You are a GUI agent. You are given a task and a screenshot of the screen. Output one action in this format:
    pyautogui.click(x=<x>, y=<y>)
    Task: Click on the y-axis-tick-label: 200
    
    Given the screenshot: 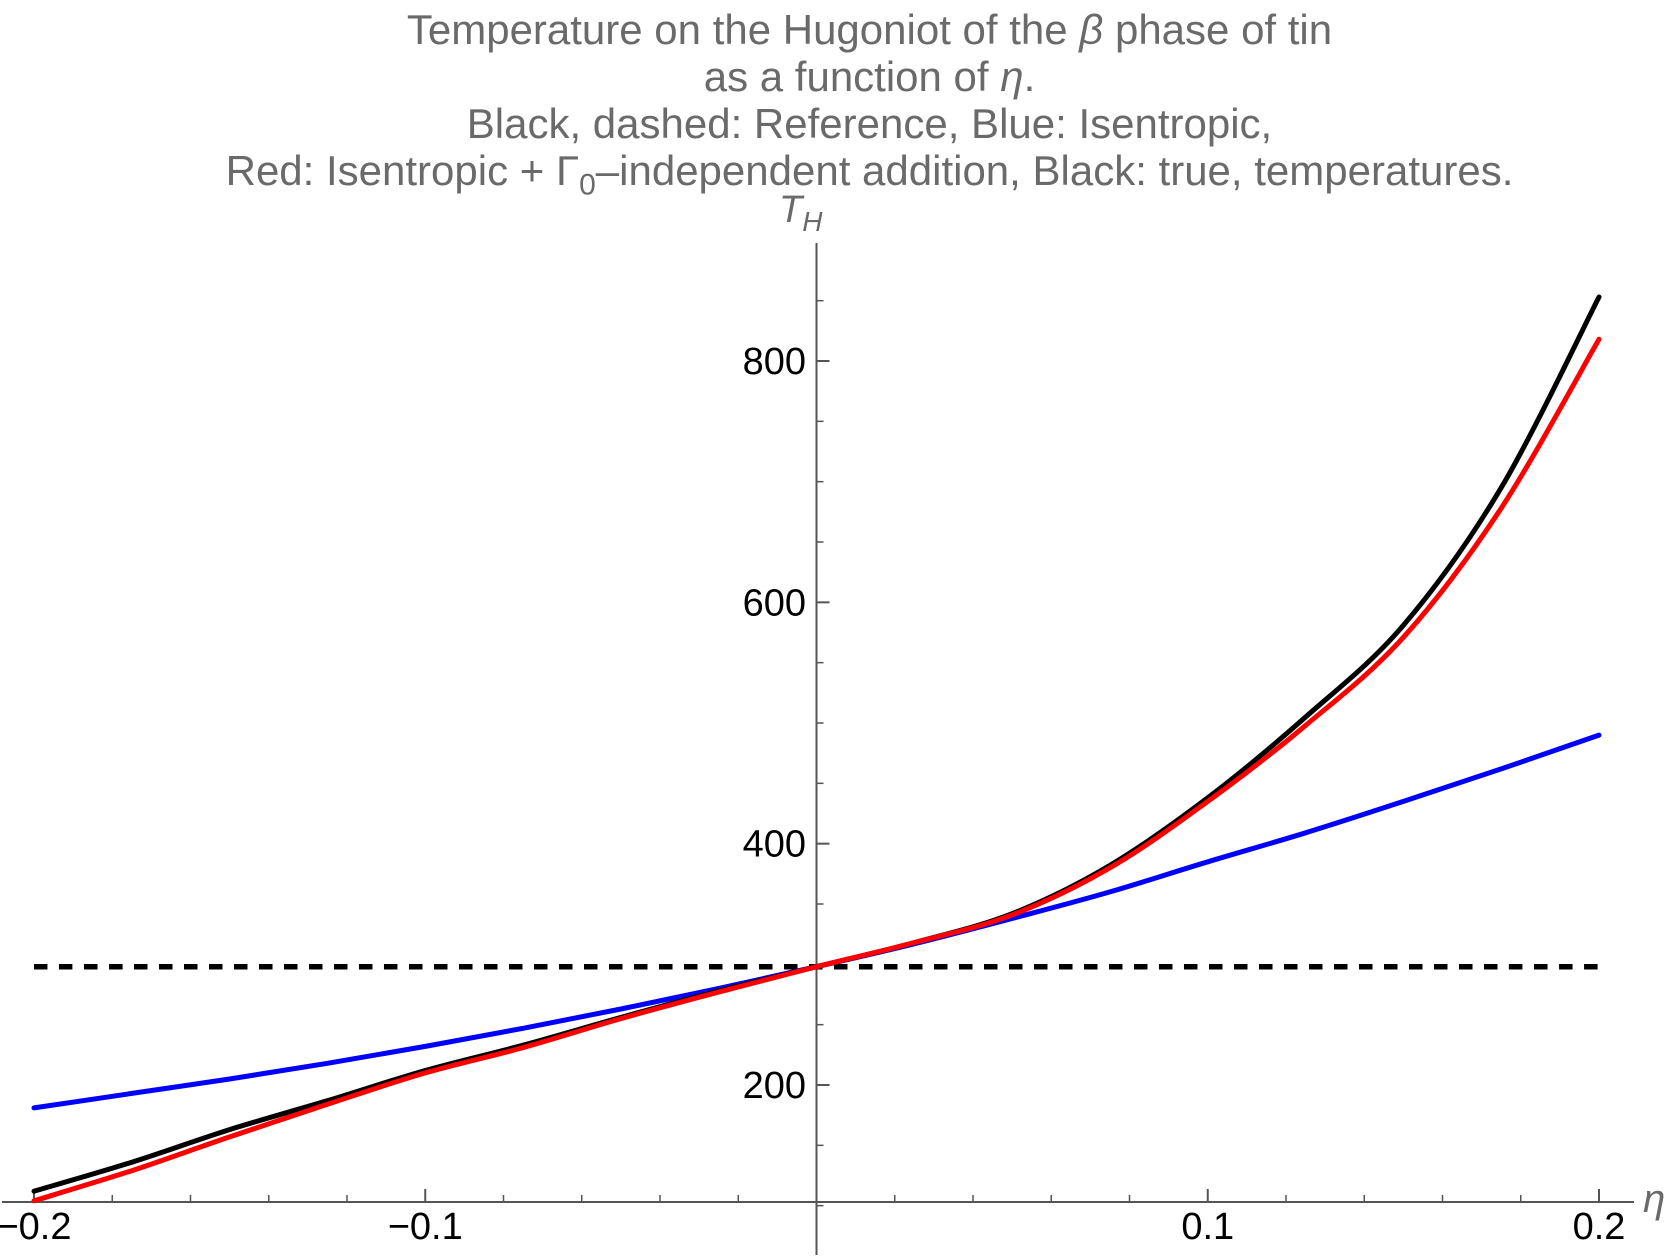 What is the action you would take?
    pyautogui.click(x=774, y=1086)
    